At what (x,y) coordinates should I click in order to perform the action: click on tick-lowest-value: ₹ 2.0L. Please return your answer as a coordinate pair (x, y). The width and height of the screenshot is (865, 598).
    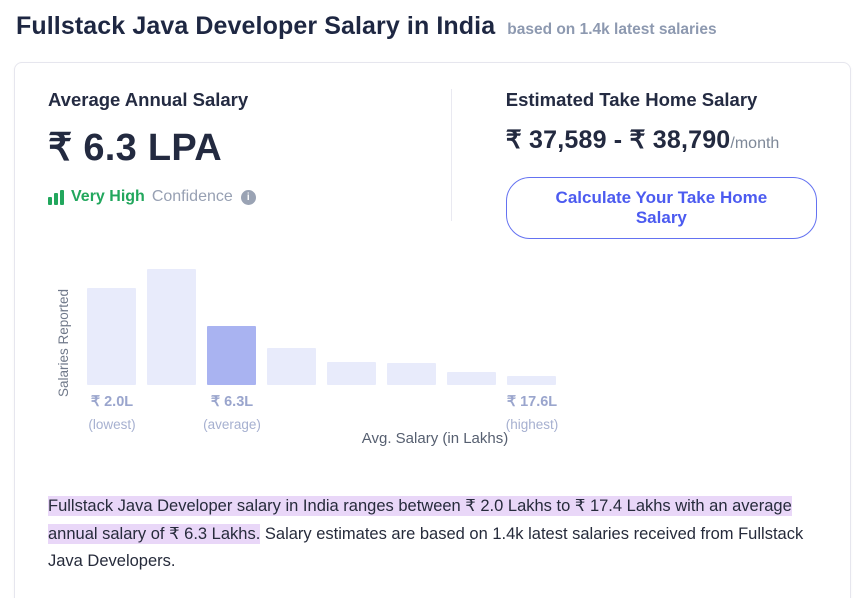
    Looking at the image, I should click on (112, 402).